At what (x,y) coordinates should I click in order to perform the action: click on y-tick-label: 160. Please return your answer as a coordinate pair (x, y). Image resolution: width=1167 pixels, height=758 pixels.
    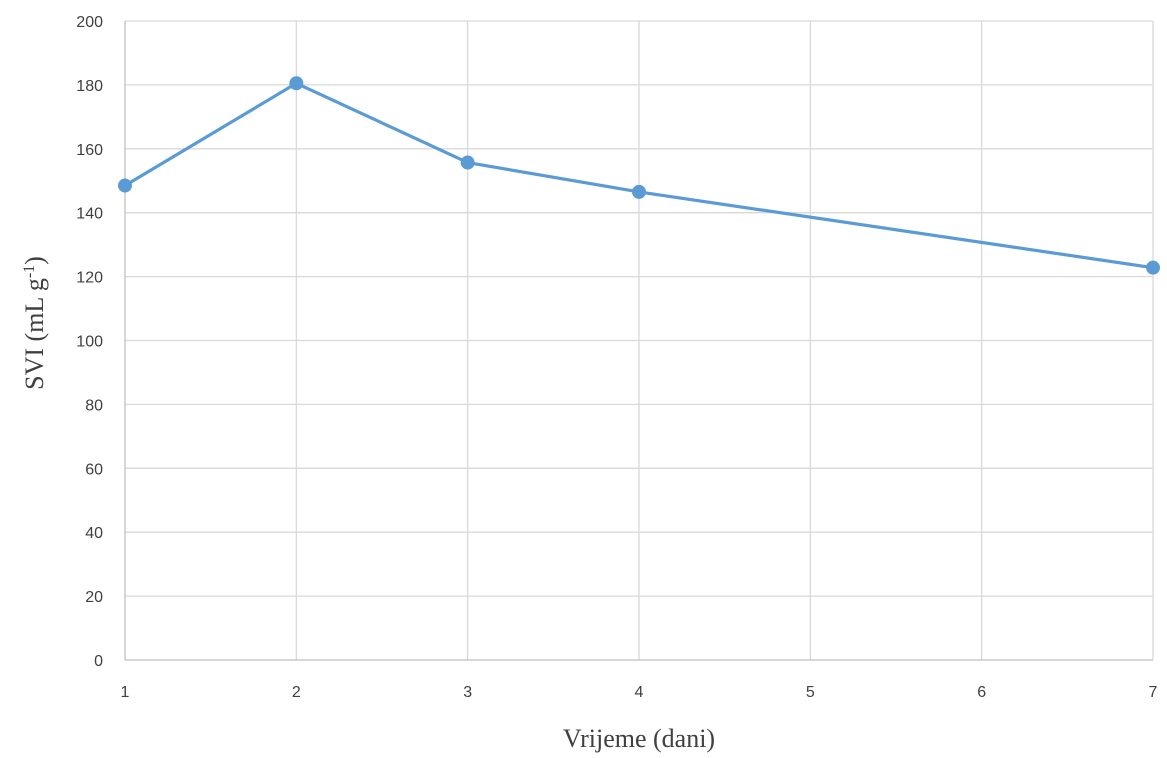
    Looking at the image, I should click on (89, 150).